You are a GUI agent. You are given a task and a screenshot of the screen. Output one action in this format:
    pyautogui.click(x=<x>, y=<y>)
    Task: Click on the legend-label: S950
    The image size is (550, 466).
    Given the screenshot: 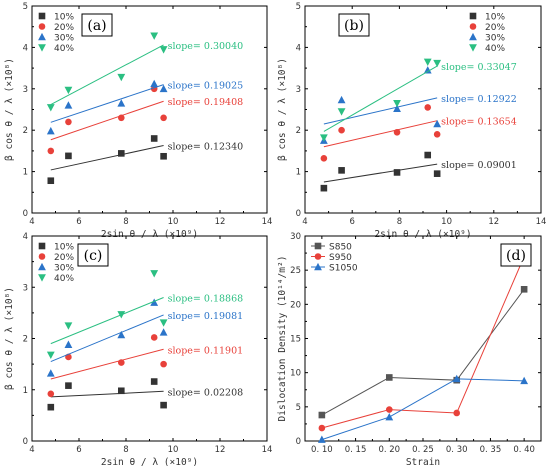 What is the action you would take?
    pyautogui.click(x=340, y=258)
    